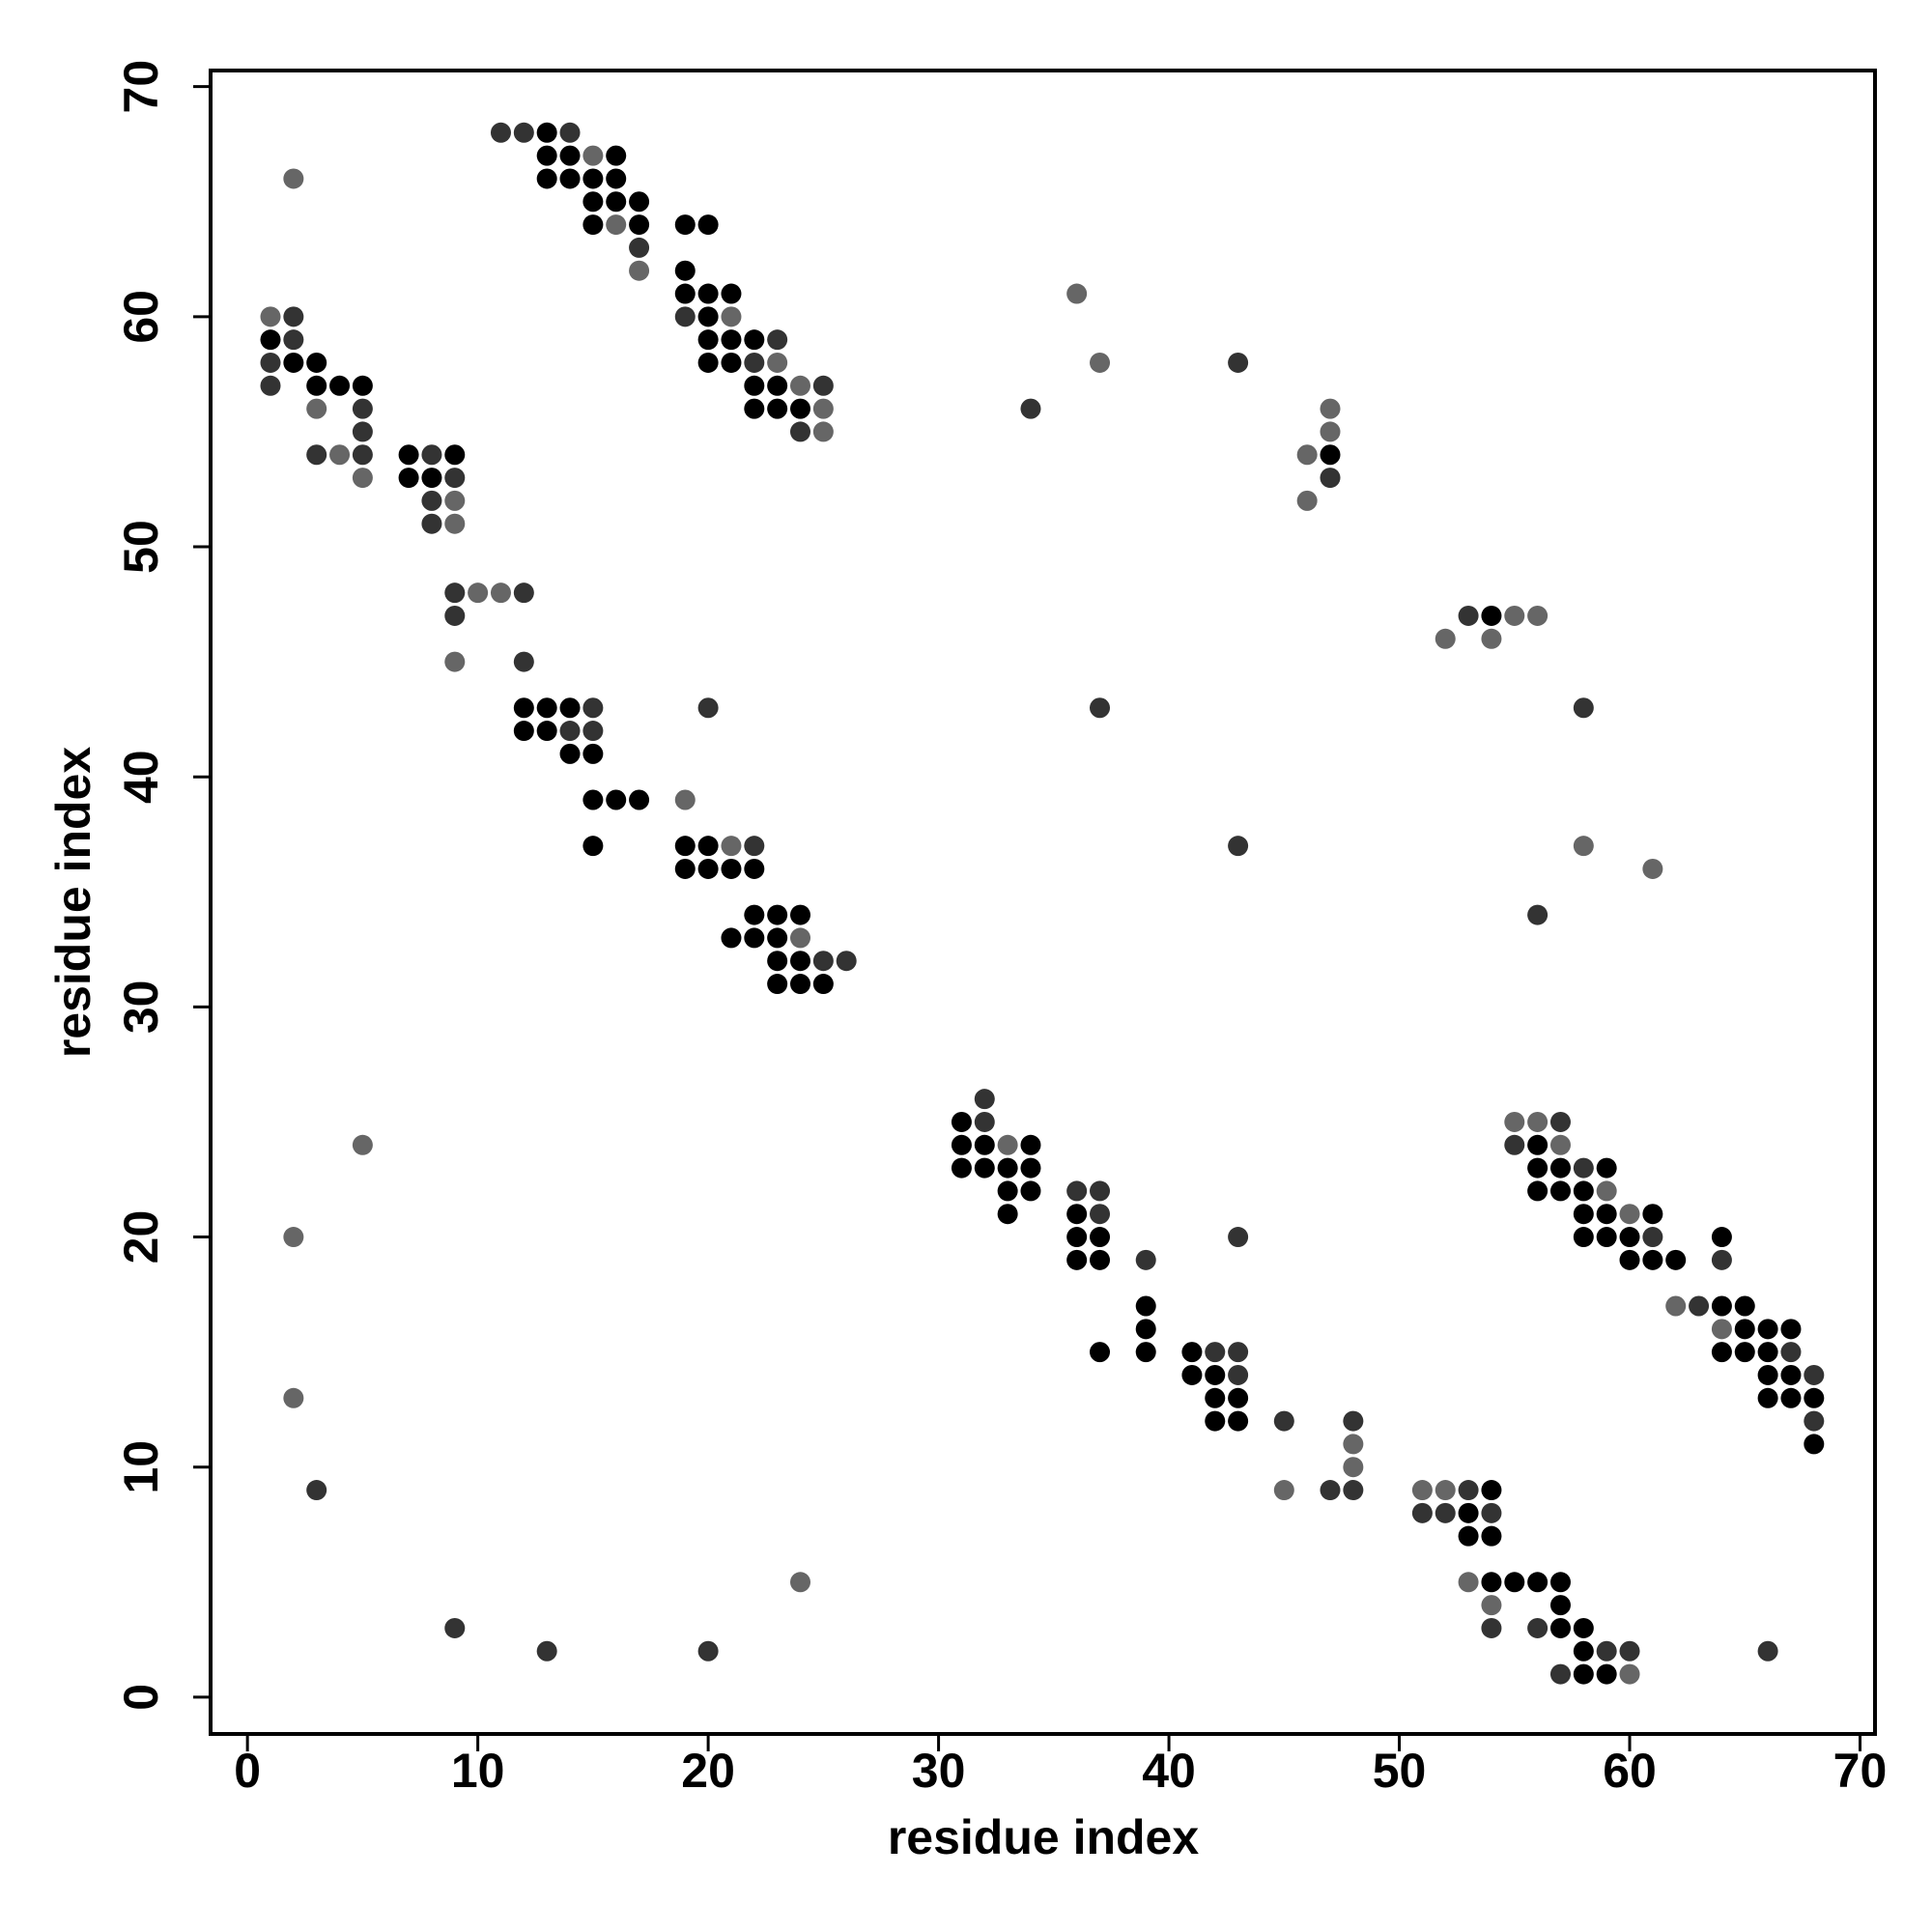  I want to click on y-tick-label: 10, so click(141, 1467).